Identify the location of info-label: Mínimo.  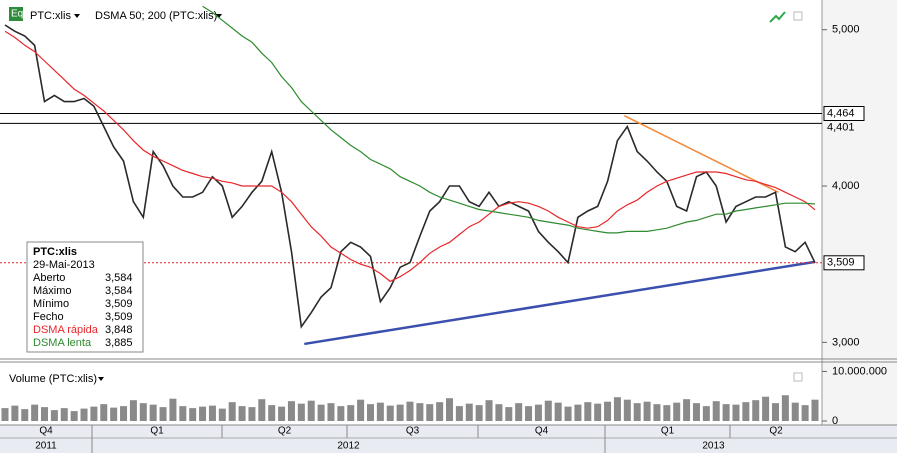
(51, 304).